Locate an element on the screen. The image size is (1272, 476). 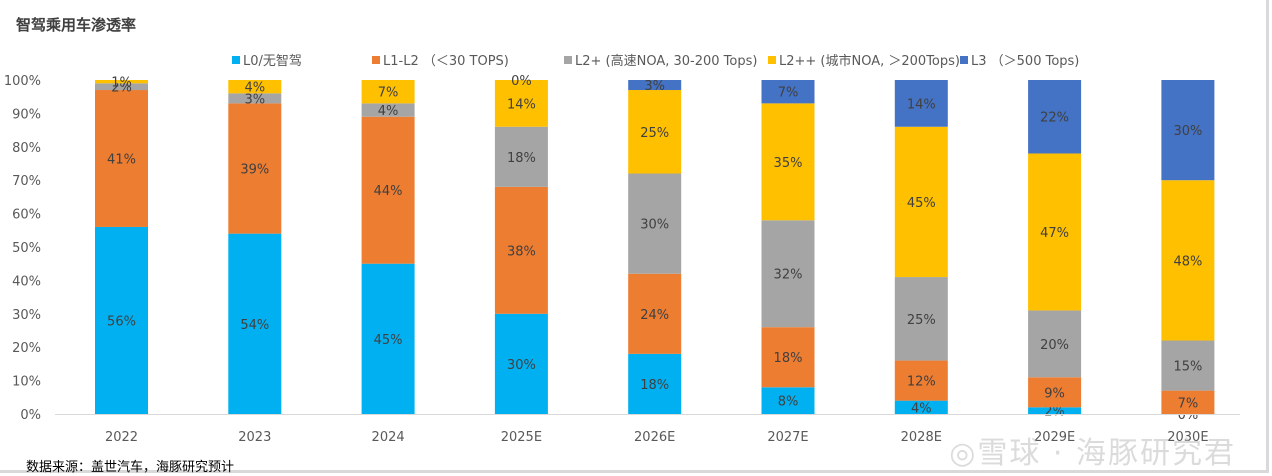
data-label: 45% is located at coordinates (921, 203).